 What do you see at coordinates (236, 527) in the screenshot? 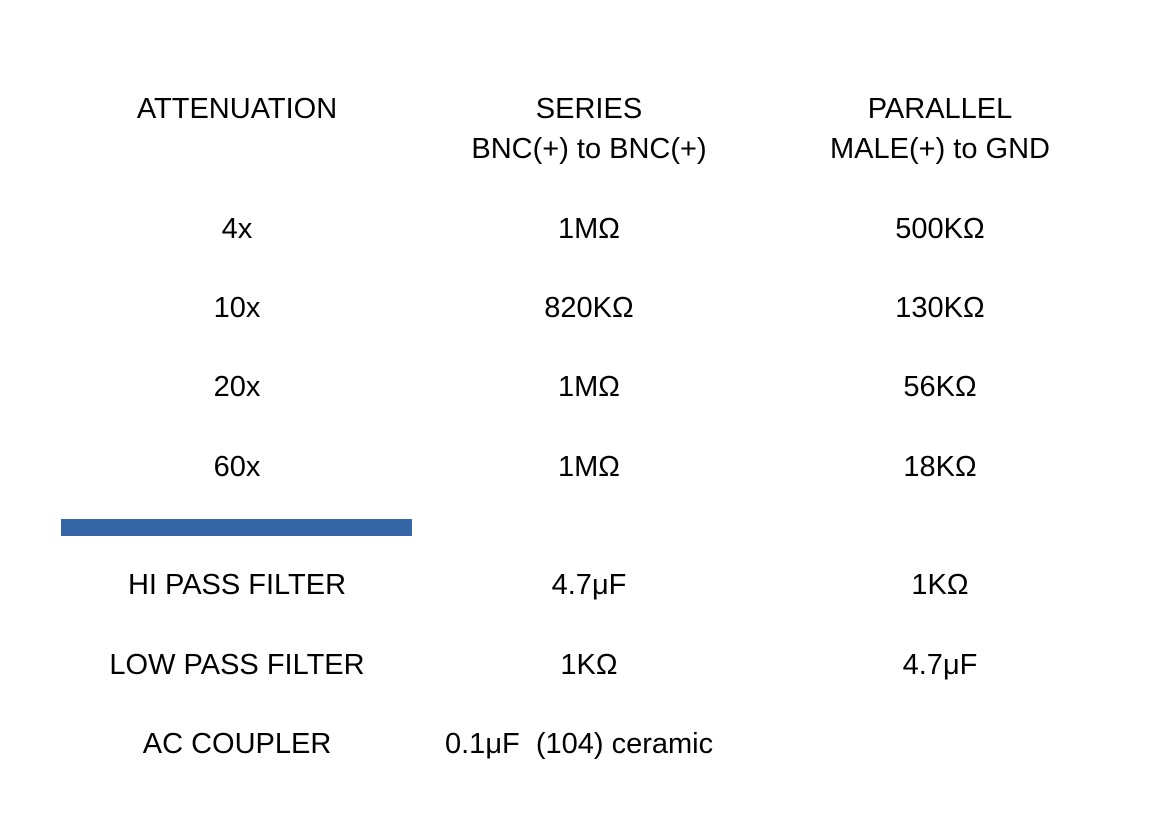
I see `section-divider` at bounding box center [236, 527].